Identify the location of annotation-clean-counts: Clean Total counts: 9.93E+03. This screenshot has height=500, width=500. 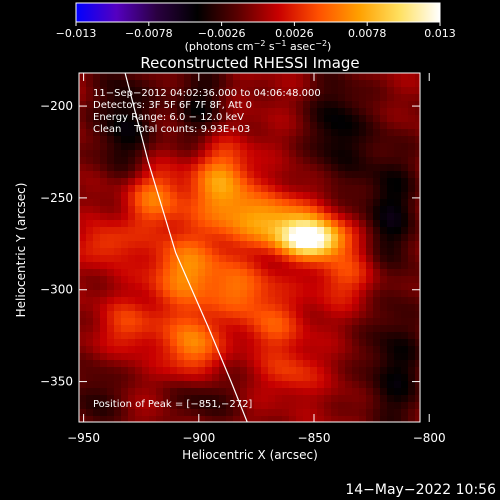
(171, 129).